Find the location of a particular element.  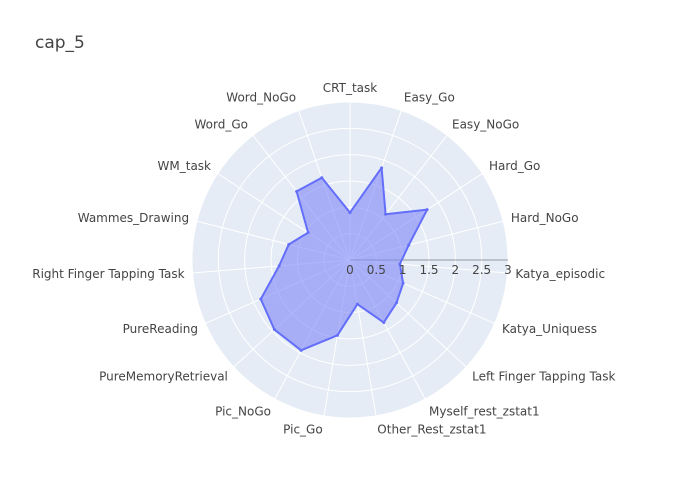

radial-tick-label: 0.5 is located at coordinates (376, 270).